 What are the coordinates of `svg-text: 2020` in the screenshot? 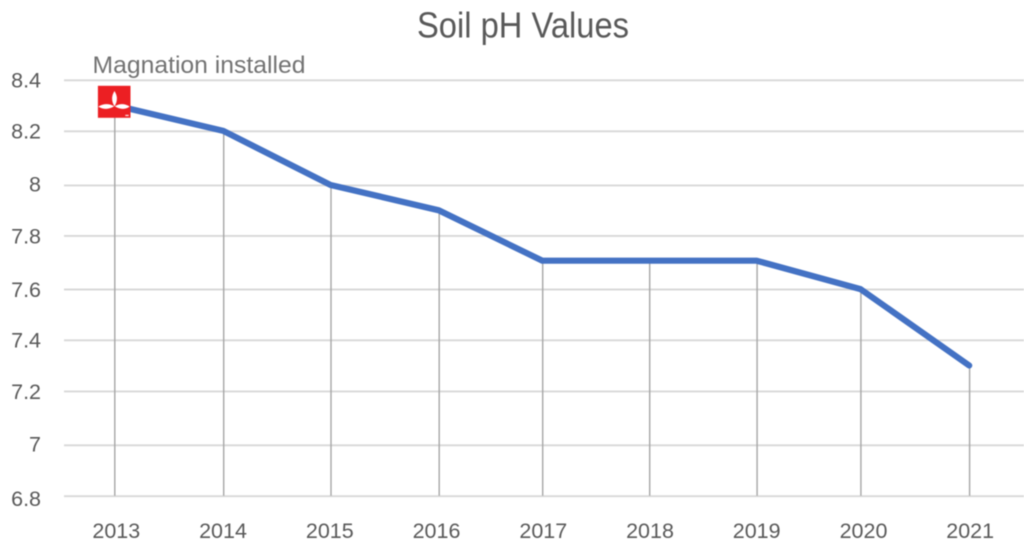 It's located at (864, 531).